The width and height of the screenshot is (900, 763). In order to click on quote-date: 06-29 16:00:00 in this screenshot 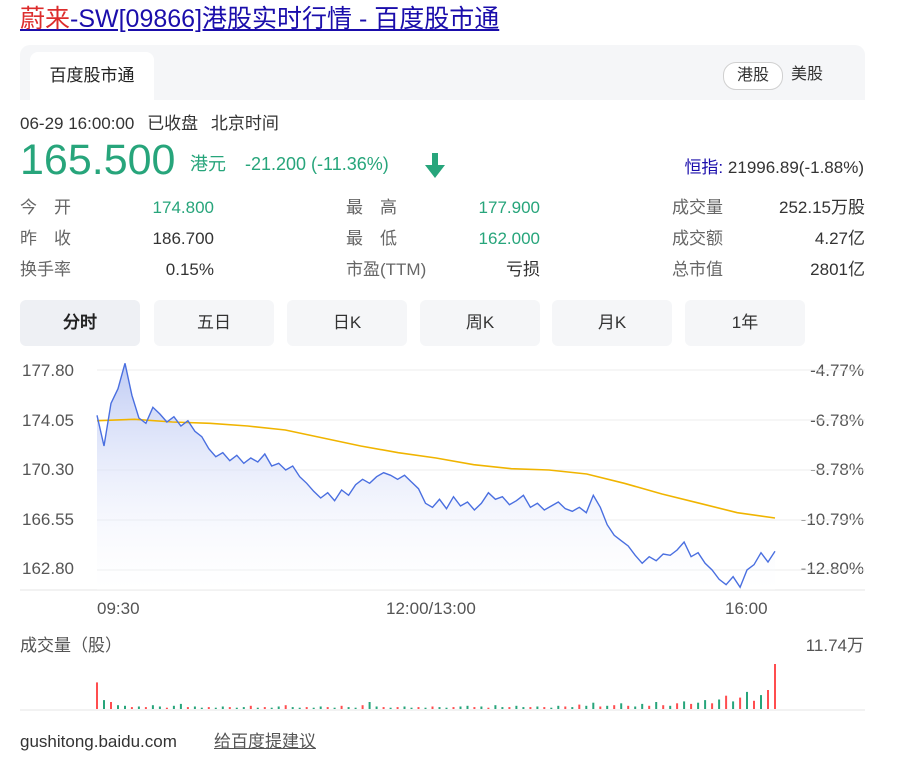, I will do `click(77, 123)`.